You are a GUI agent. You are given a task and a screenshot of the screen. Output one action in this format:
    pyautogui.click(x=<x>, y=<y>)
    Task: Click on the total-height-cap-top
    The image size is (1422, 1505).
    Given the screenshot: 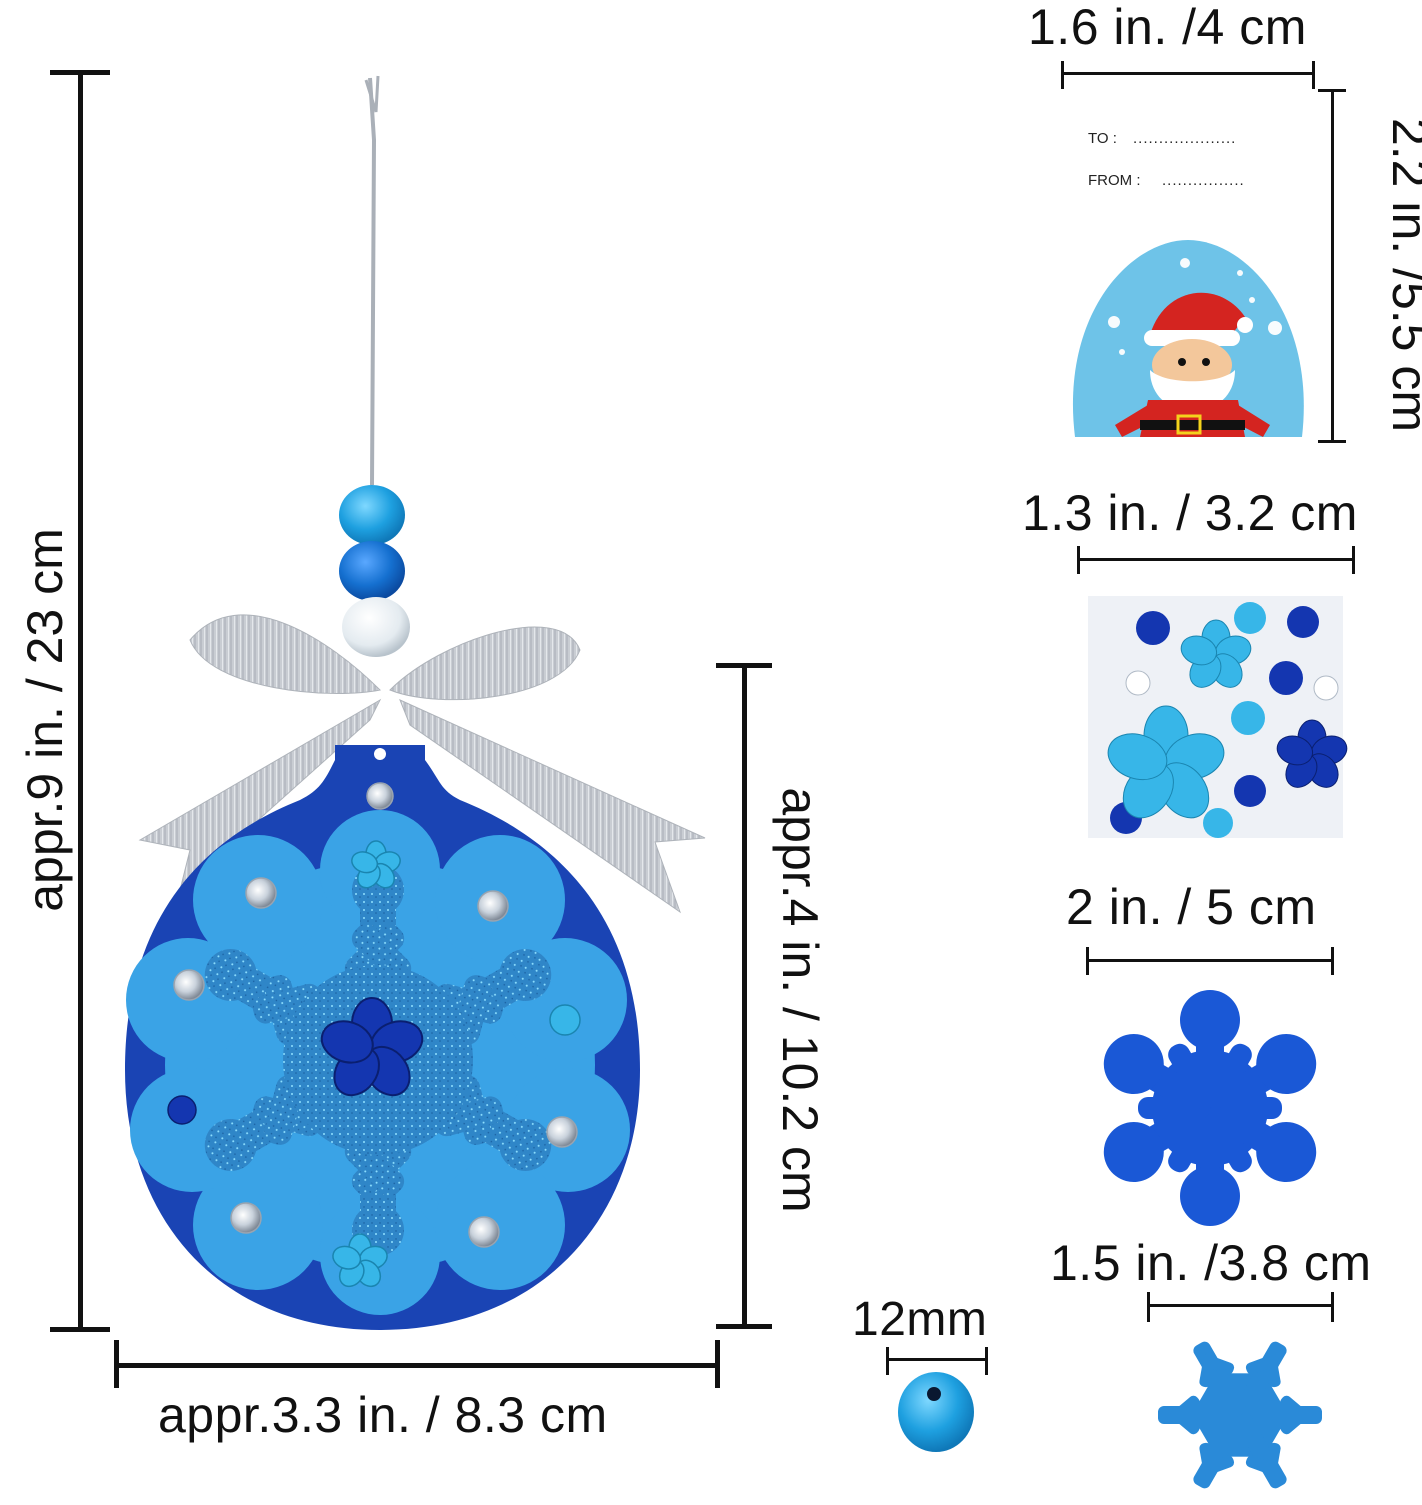 What is the action you would take?
    pyautogui.click(x=80, y=72)
    